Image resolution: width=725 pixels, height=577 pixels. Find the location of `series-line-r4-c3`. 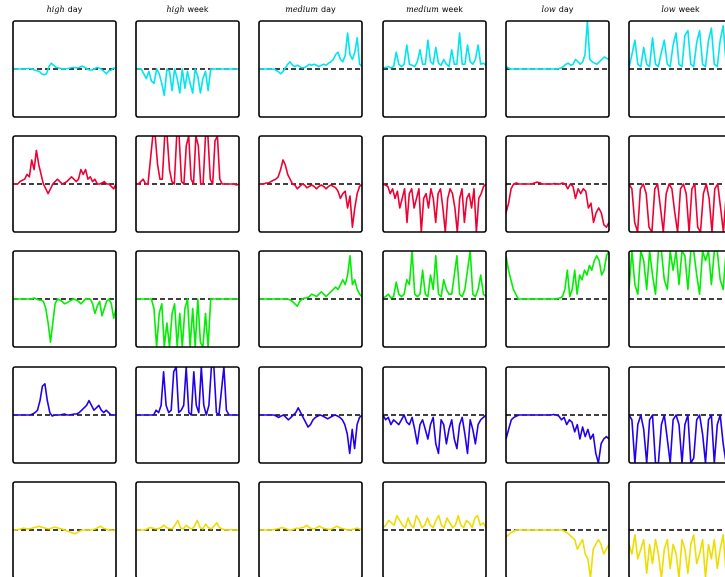

series-line-r4-c3 is located at coordinates (434, 521).